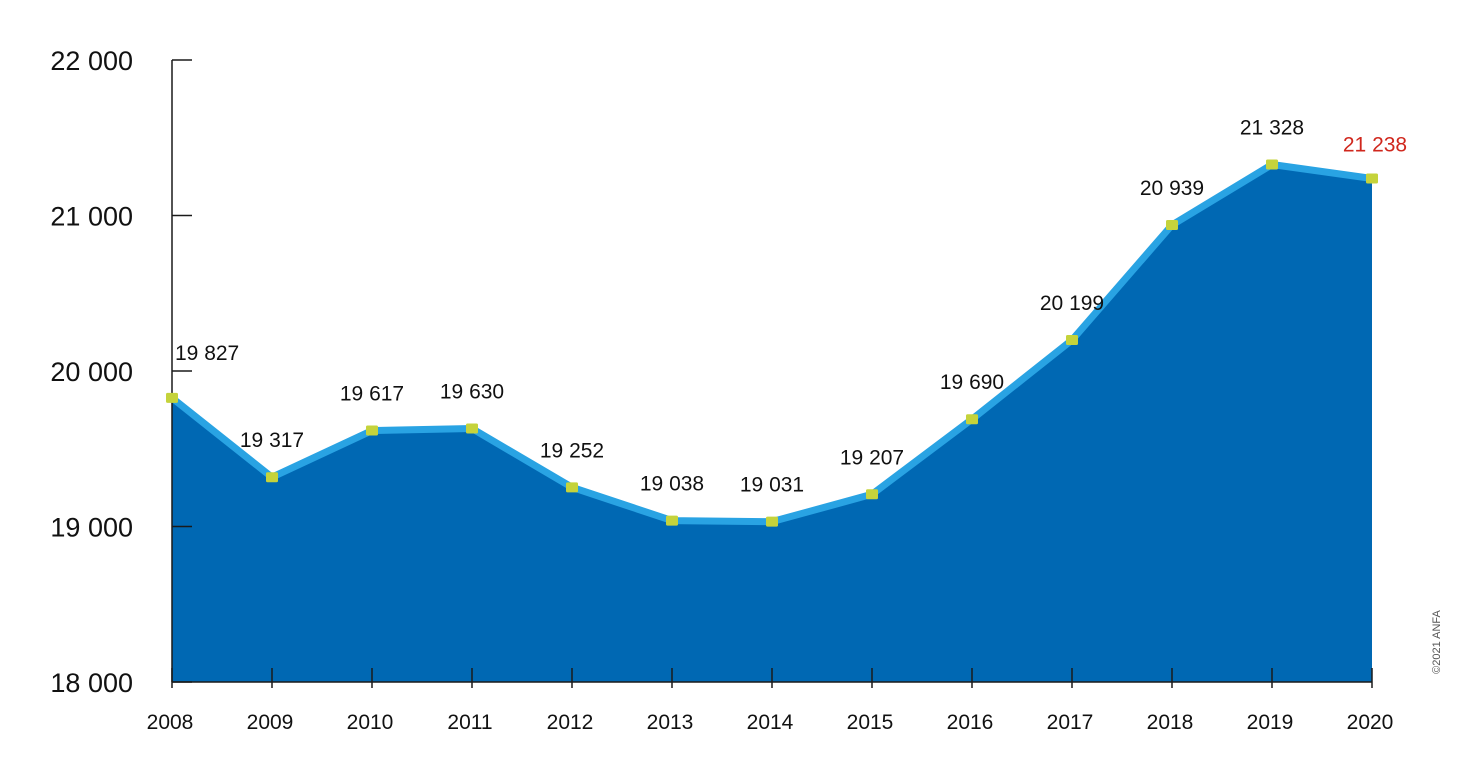  Describe the element at coordinates (1375, 144) in the screenshot. I see `data-label-2020: 21 238` at that location.